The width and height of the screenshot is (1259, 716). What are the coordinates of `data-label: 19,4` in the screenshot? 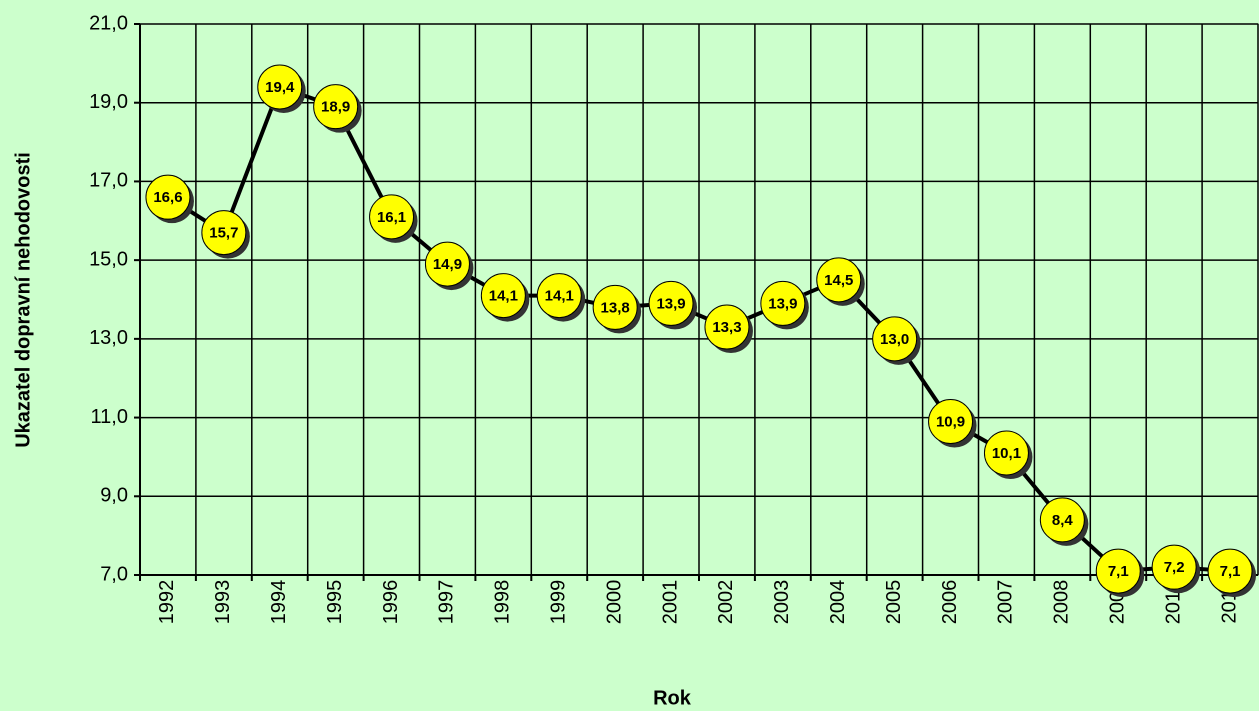 It's located at (280, 87).